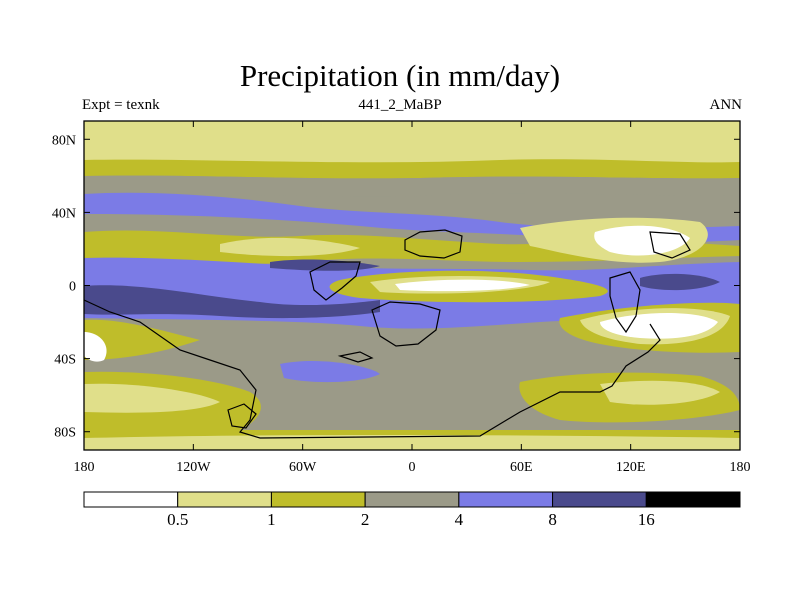 The width and height of the screenshot is (800, 600). What do you see at coordinates (271, 519) in the screenshot?
I see `colorbar-label: 1` at bounding box center [271, 519].